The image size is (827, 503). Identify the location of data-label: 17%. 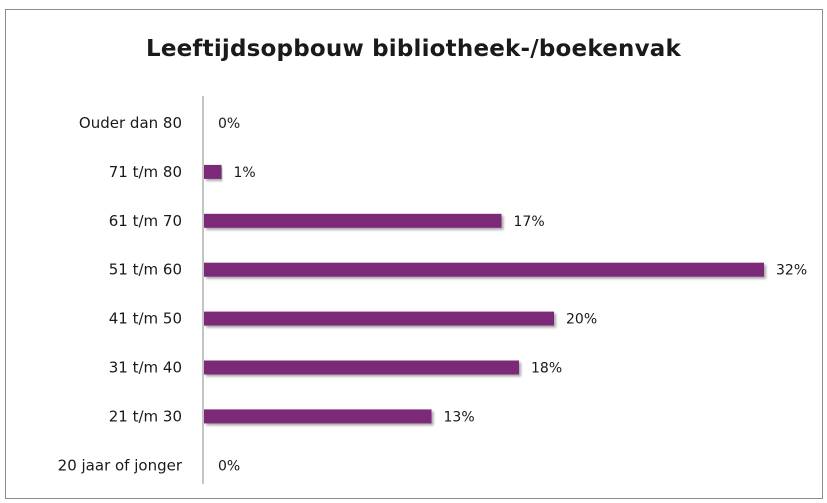
(529, 222).